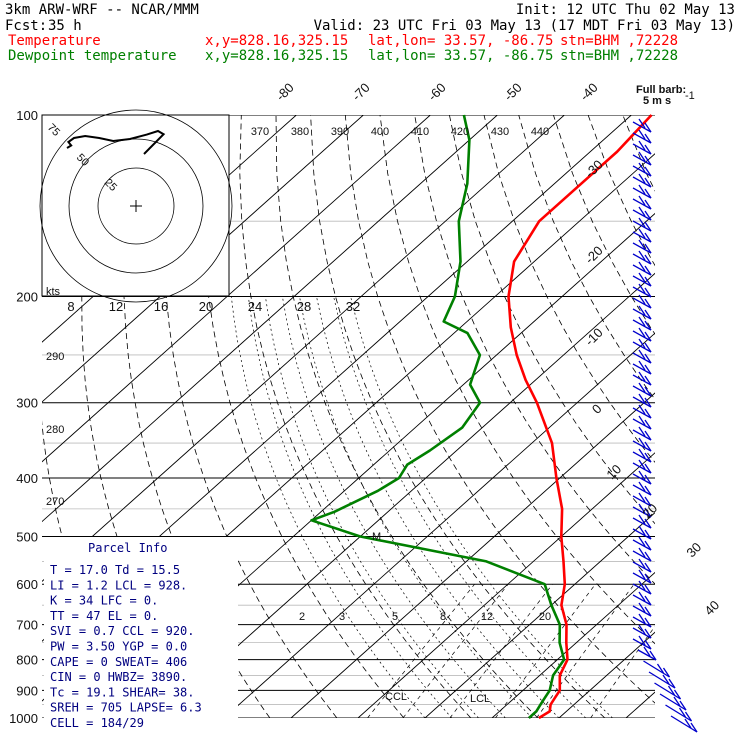  I want to click on parcel-info-line: CAPE = 0 SWEAT= 406, so click(118, 662).